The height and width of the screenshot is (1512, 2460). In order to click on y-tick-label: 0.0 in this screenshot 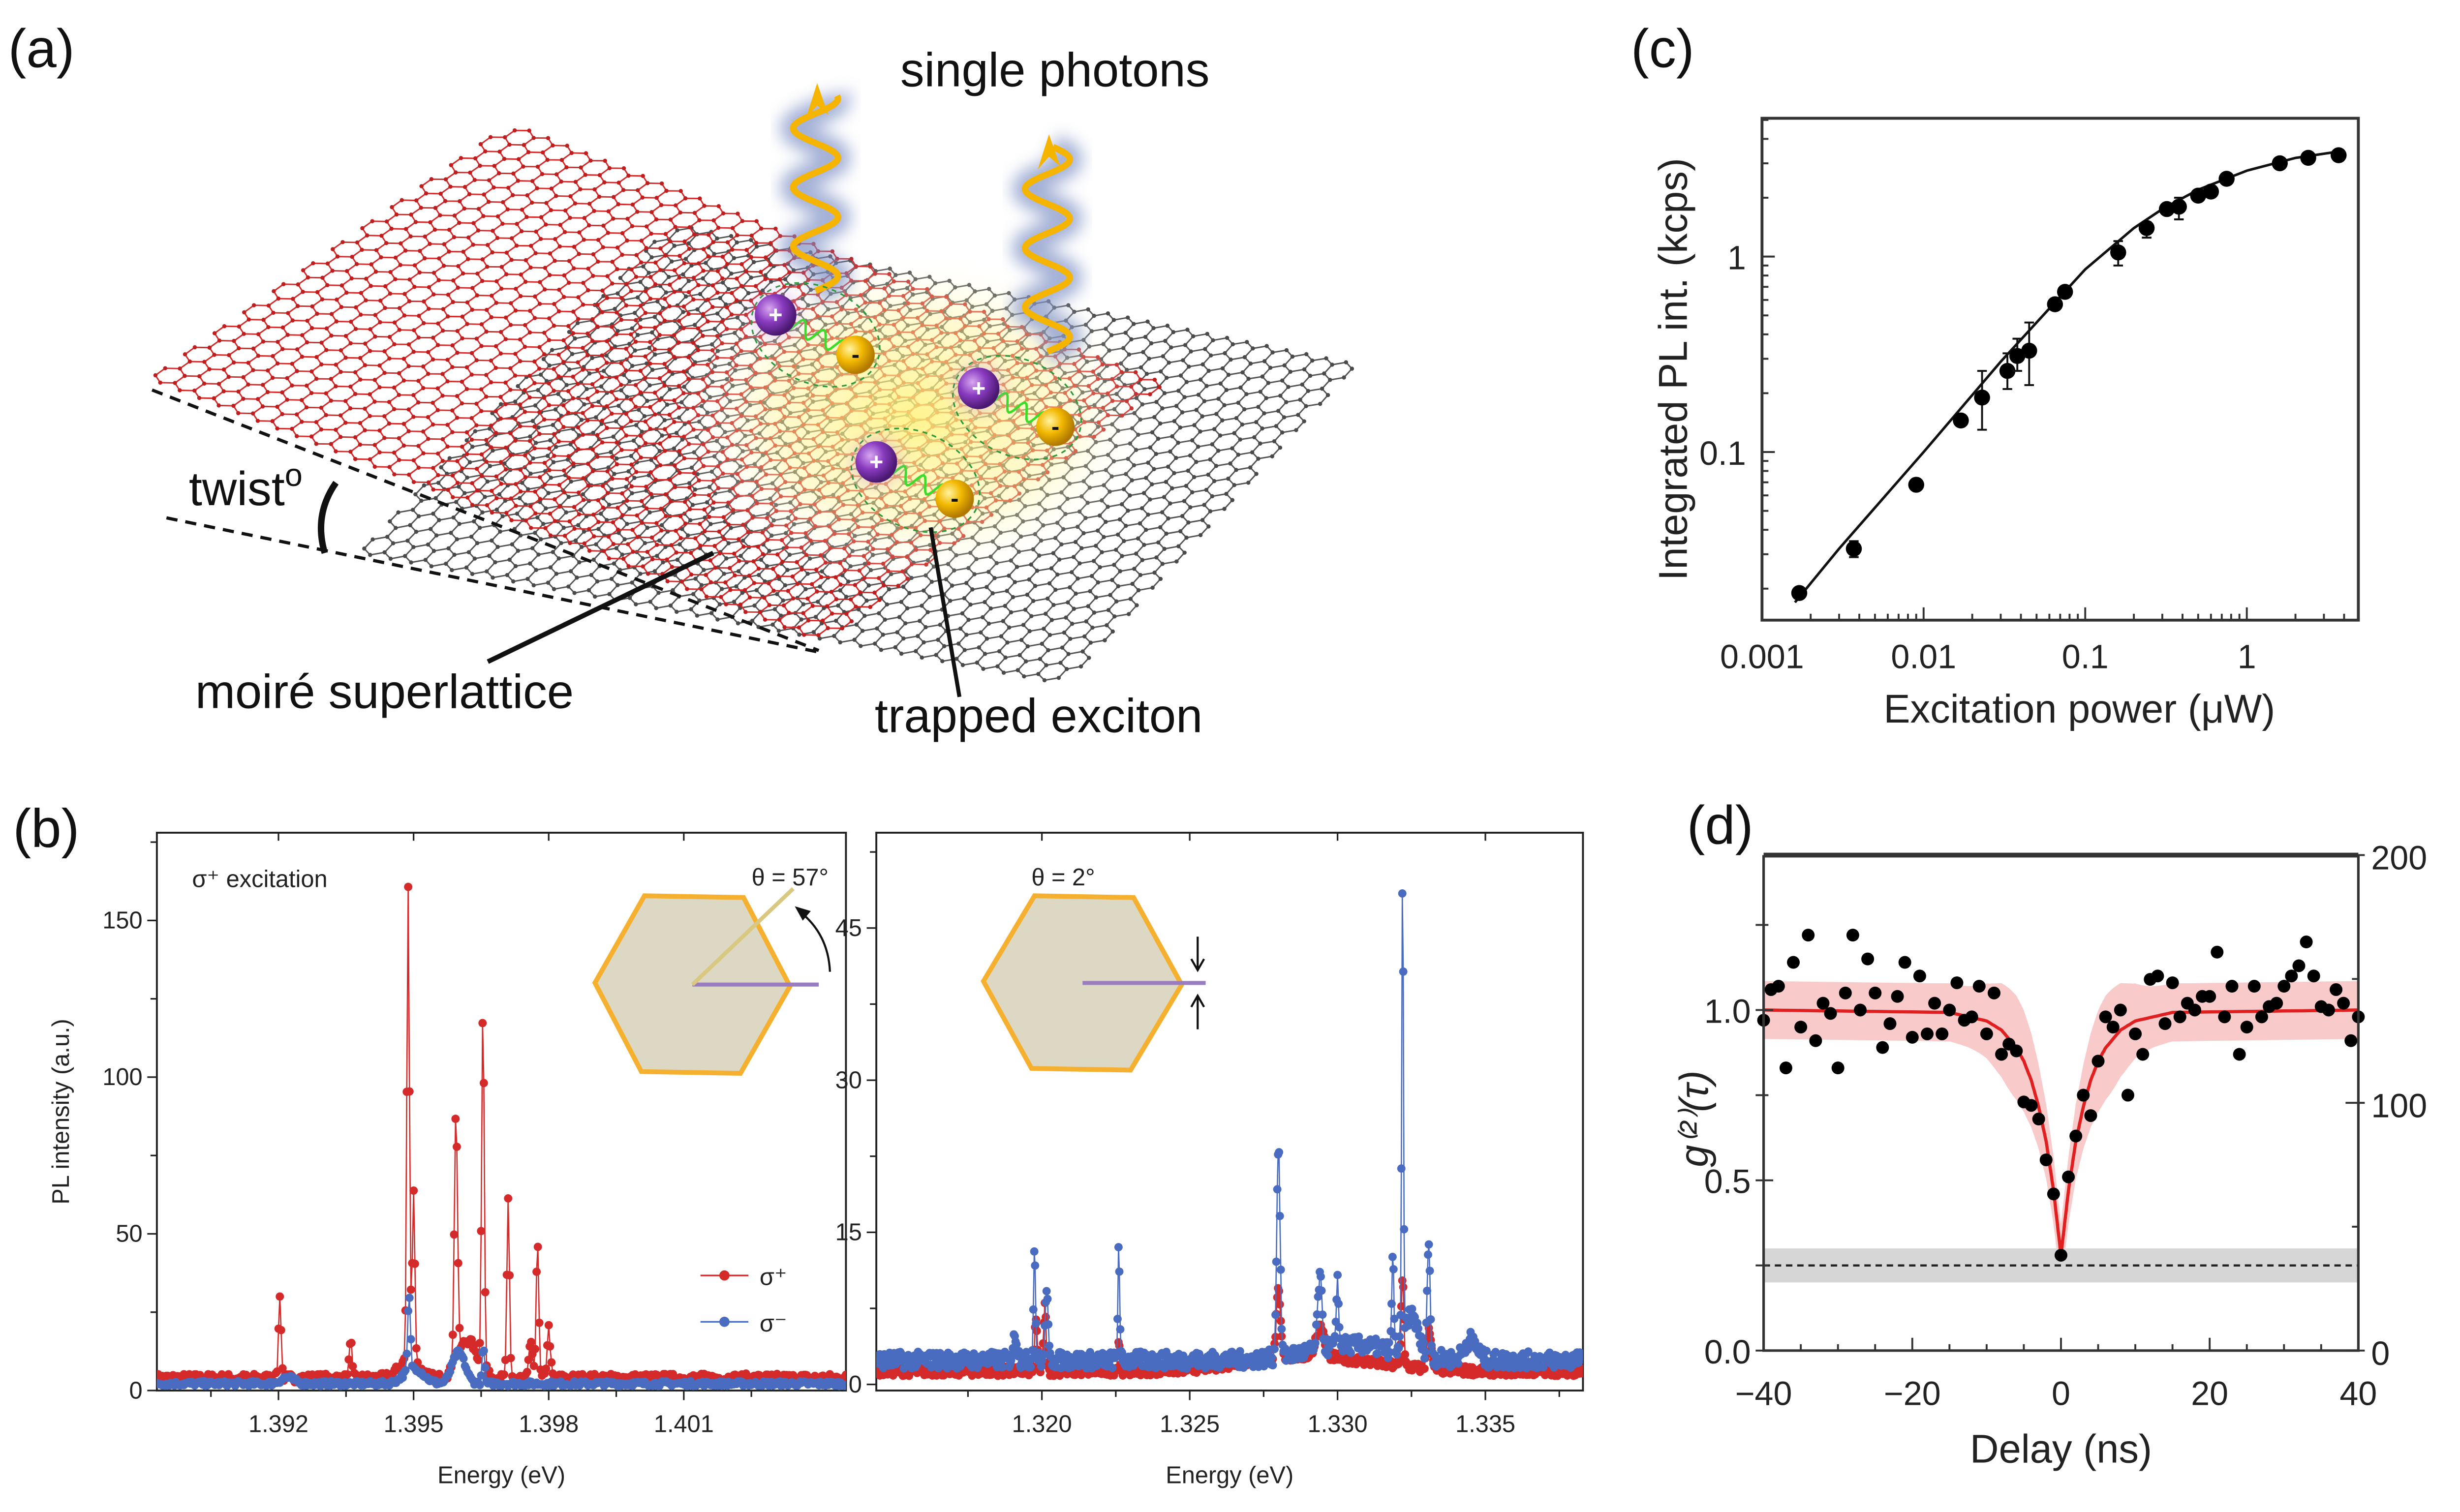, I will do `click(1728, 1352)`.